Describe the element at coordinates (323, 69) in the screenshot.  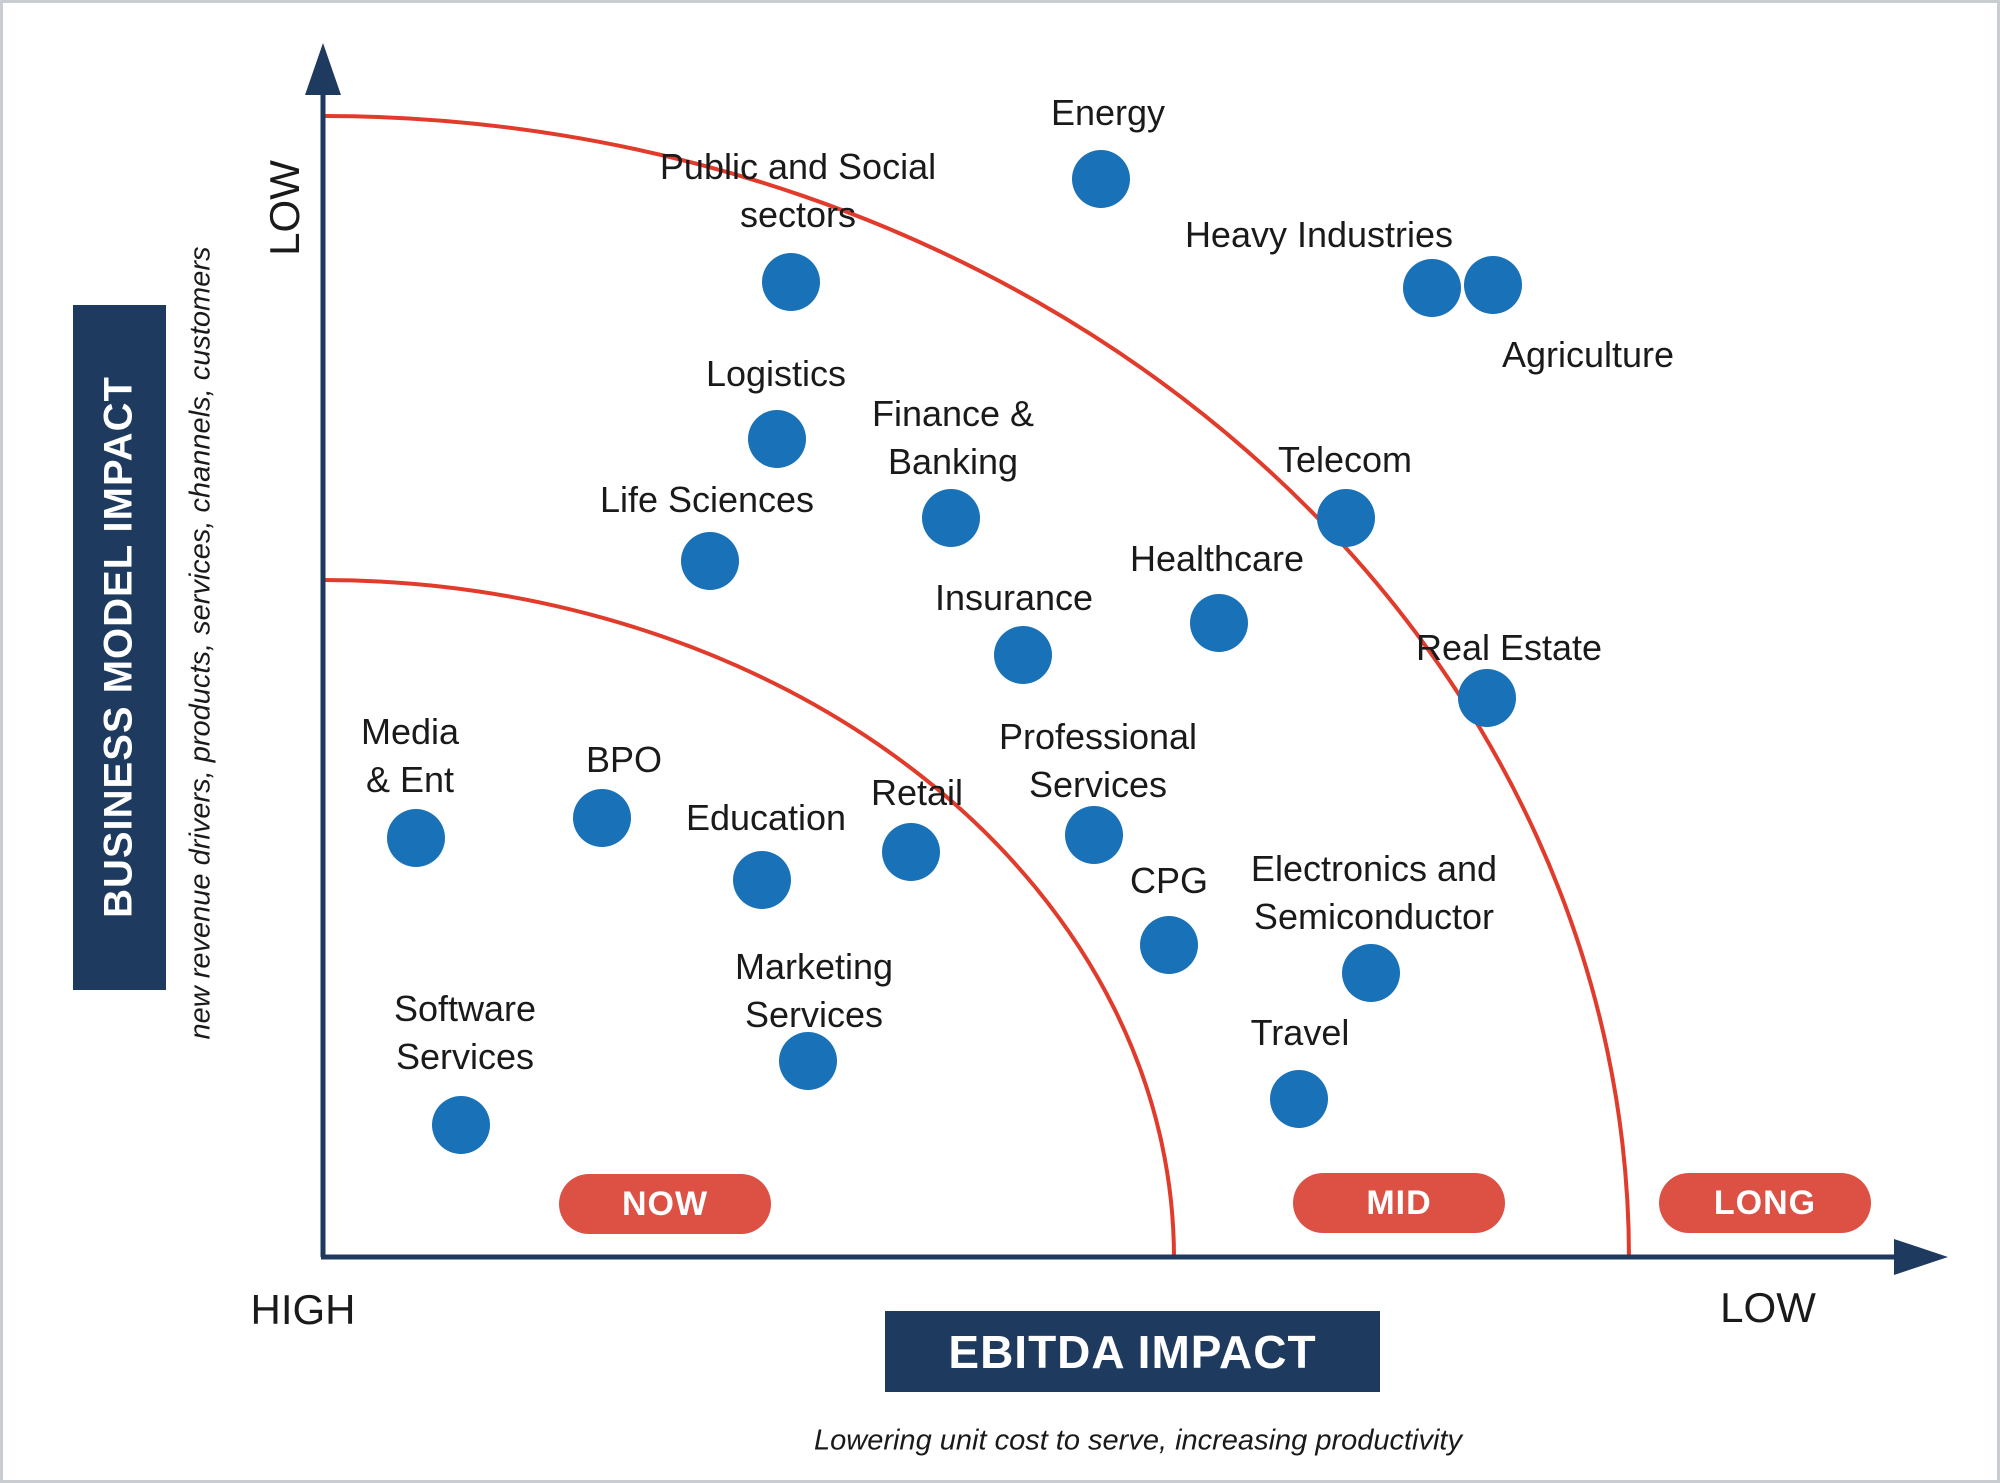
I see `y-axis-arrowhead-icon` at that location.